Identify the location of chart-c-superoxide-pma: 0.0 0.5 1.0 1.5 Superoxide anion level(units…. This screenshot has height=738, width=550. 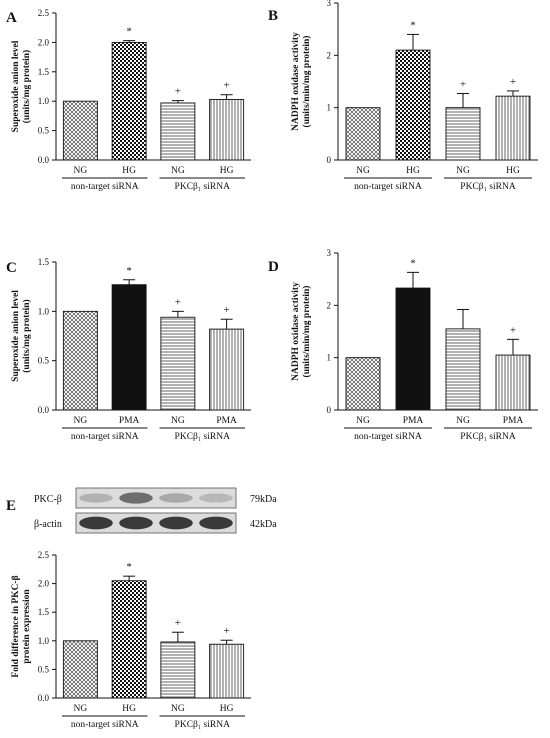
(131, 349).